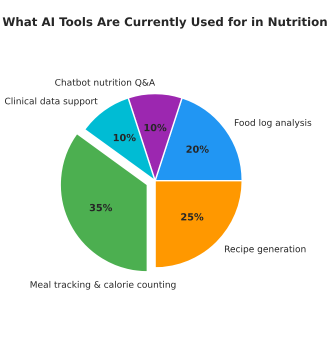 The width and height of the screenshot is (330, 341). What do you see at coordinates (101, 208) in the screenshot?
I see `data-label: 35%` at bounding box center [101, 208].